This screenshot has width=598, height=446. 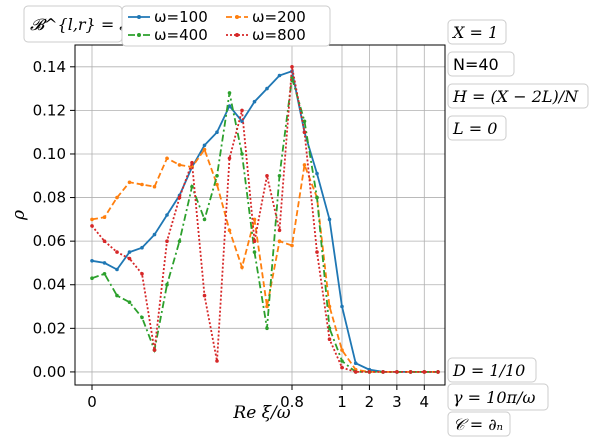 I want to click on legend-label: ω=200, so click(x=279, y=17).